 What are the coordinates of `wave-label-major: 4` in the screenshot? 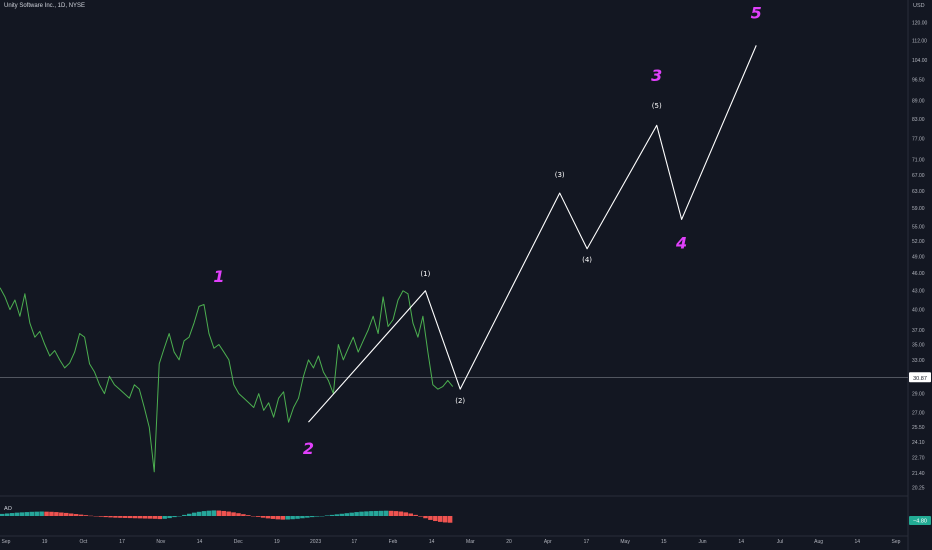 It's located at (681, 243).